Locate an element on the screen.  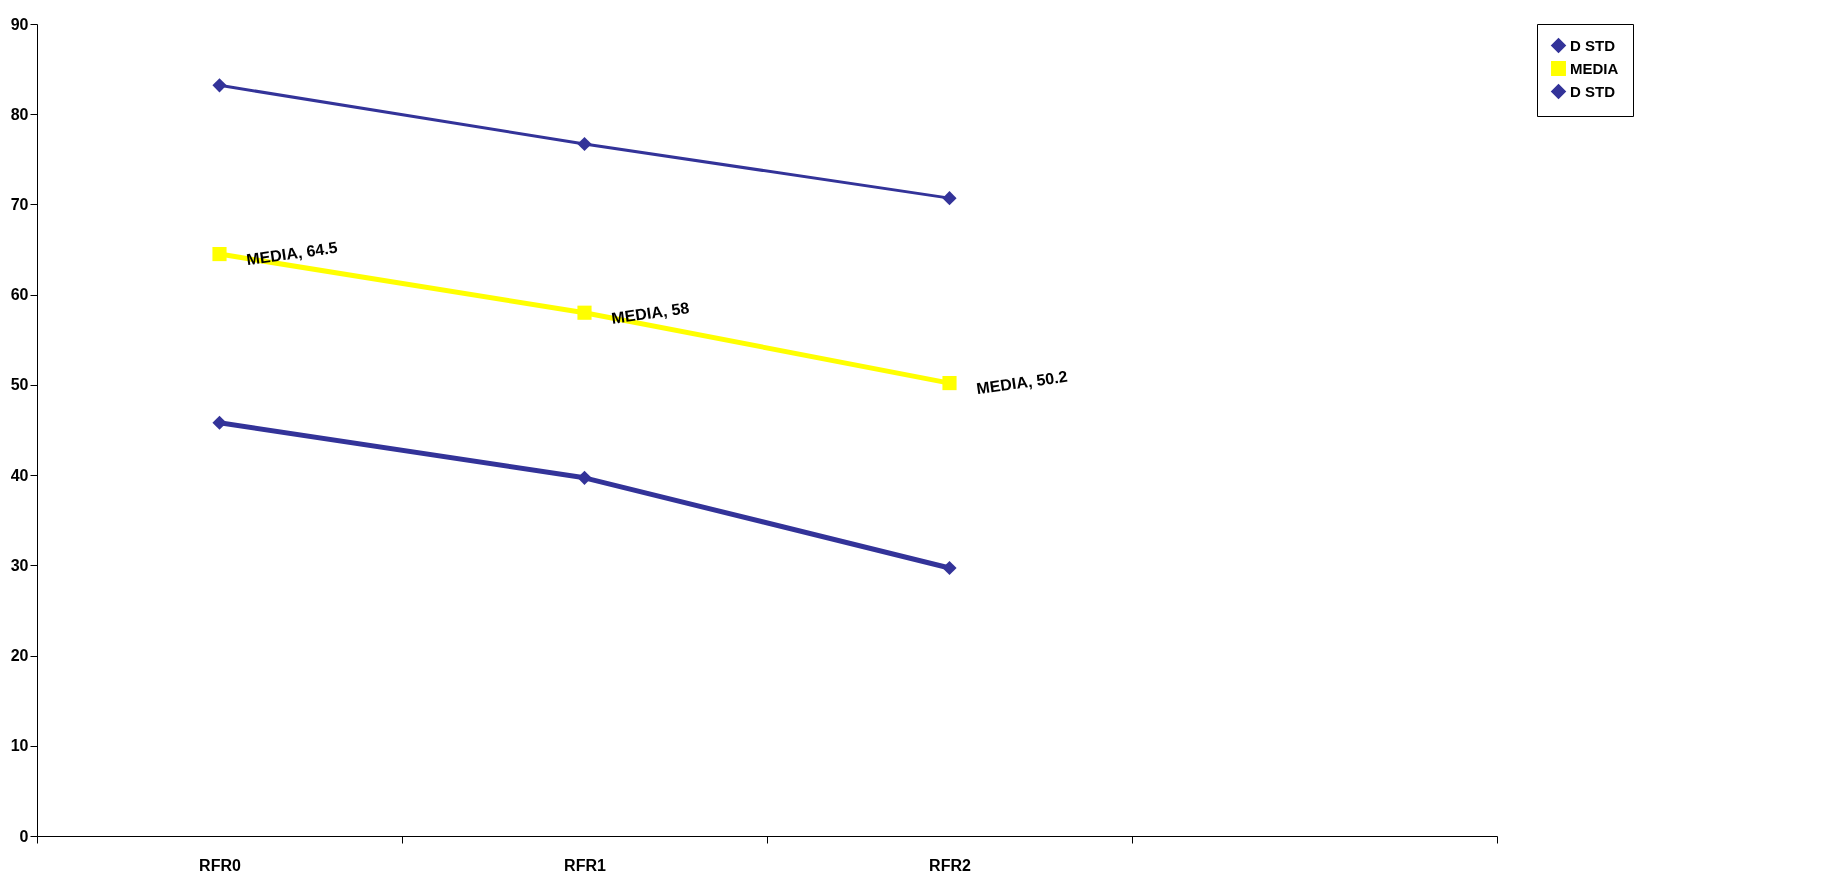
y-tick-label: 70 is located at coordinates (19, 204).